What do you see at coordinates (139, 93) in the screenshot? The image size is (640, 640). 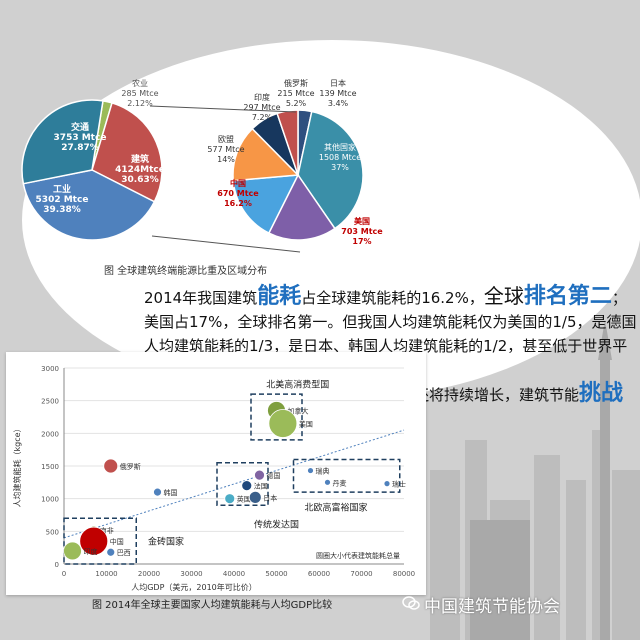 I see `sector-value-label: 285 Mtce` at bounding box center [139, 93].